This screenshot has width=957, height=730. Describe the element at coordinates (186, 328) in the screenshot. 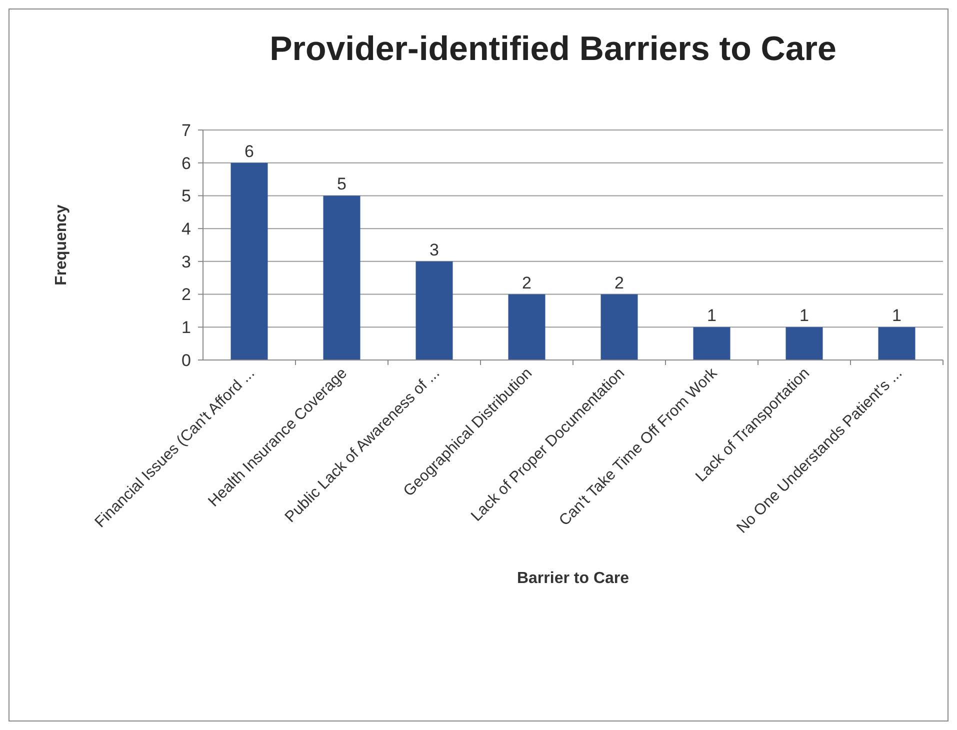

I see `y-tick-label: 1` at that location.